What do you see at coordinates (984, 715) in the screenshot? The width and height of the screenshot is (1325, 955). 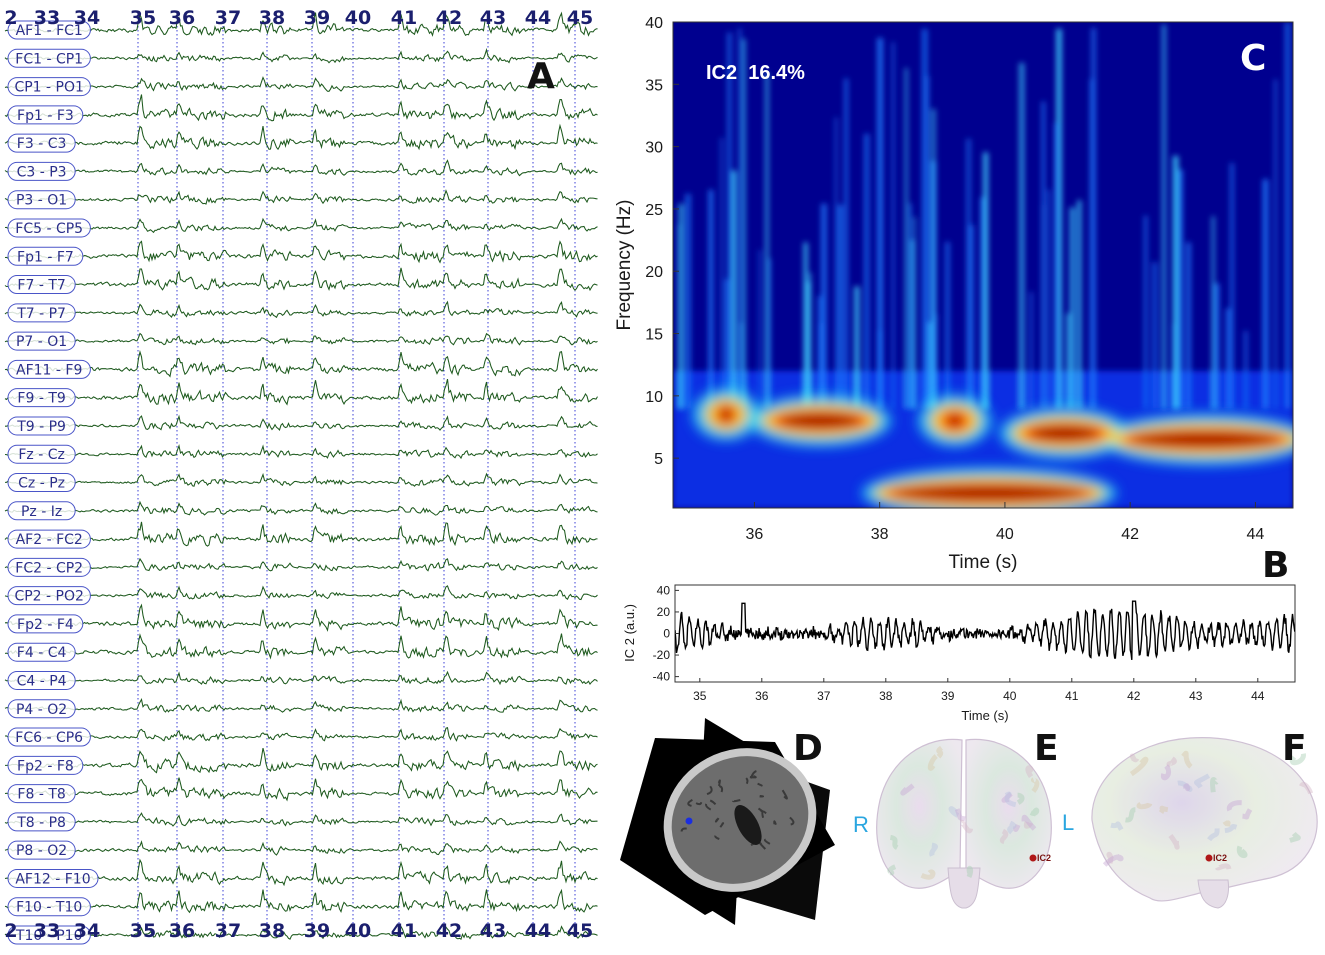 I see `timeseries-xlabel: Time (s)` at bounding box center [984, 715].